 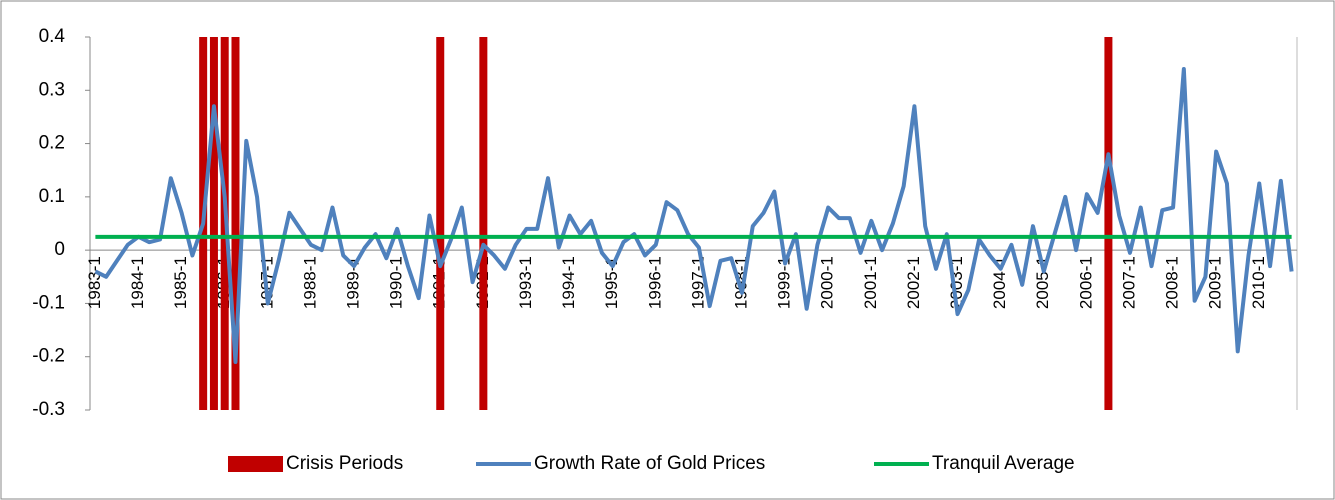 What do you see at coordinates (353, 282) in the screenshot?
I see `x-tick-label: 1989-1` at bounding box center [353, 282].